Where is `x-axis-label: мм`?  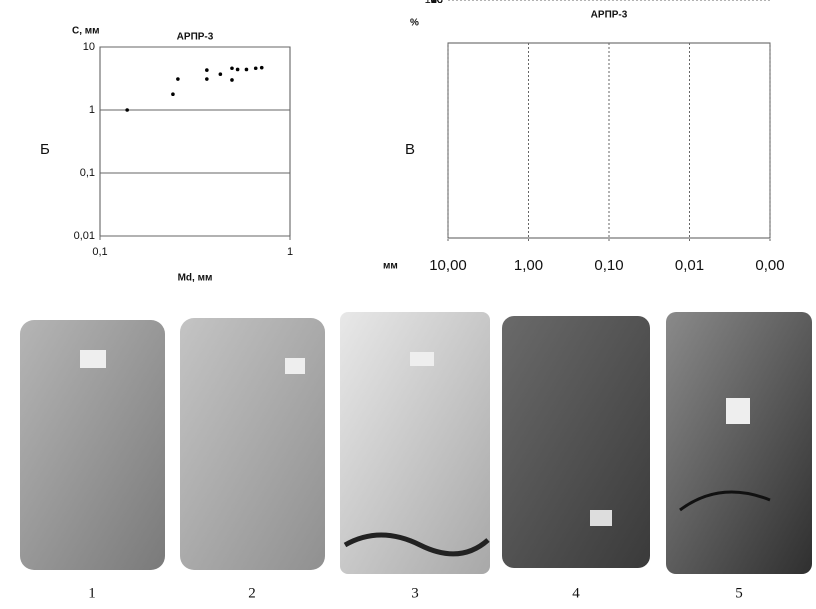
x-axis-label: мм is located at coordinates (390, 266).